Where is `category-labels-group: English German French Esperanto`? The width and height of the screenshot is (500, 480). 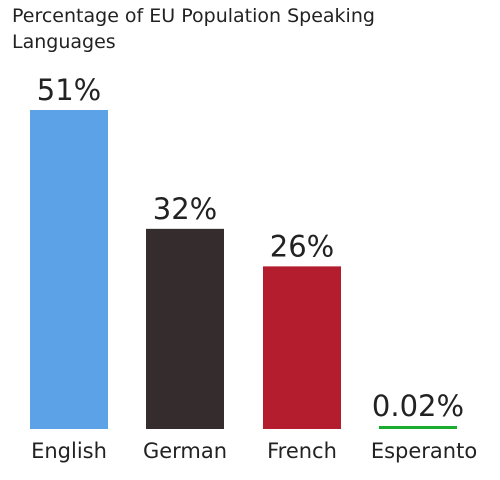 category-labels-group: English German French Esperanto is located at coordinates (254, 451).